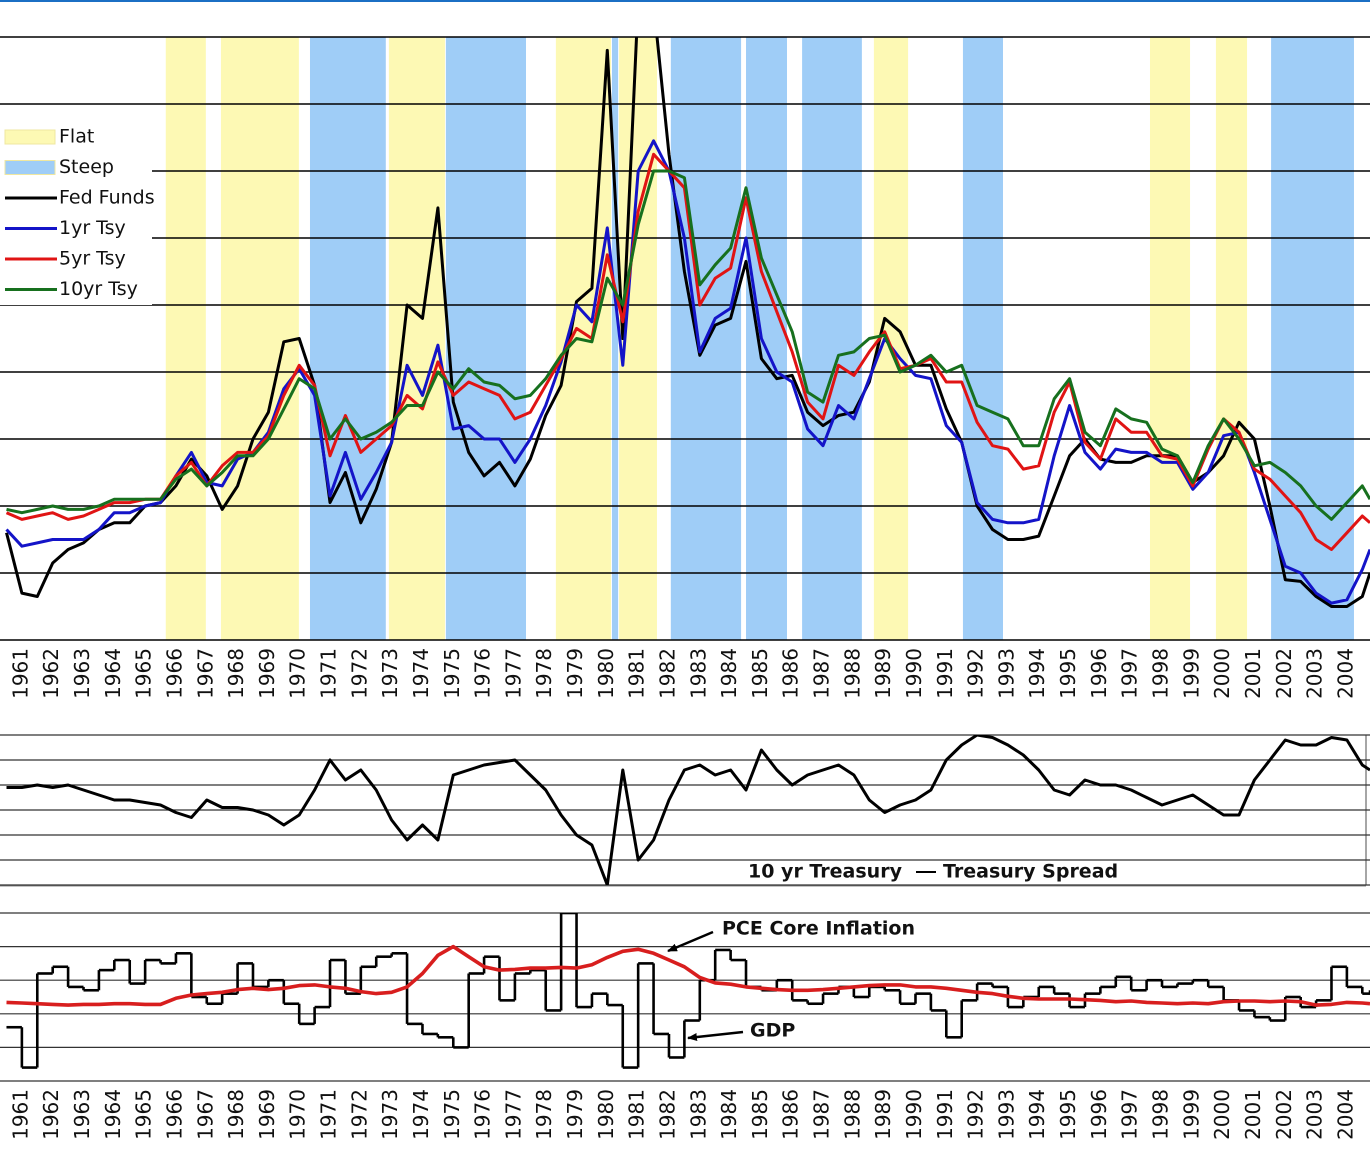 This screenshot has height=1154, width=1370. Describe the element at coordinates (76, 212) in the screenshot. I see `legend-box` at that location.